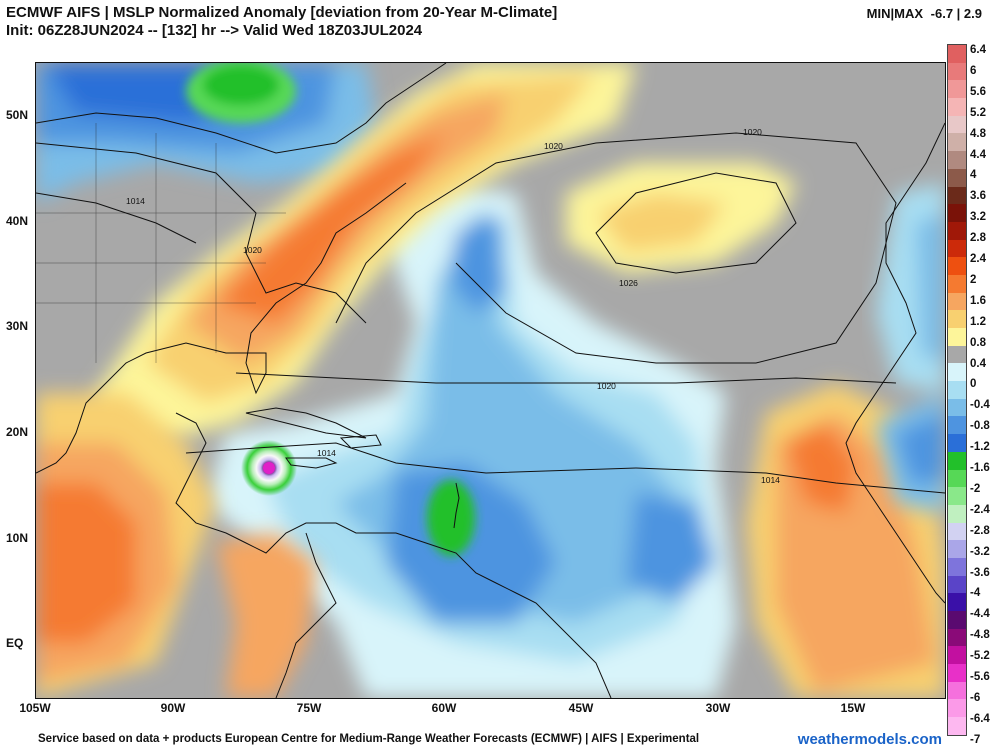 Image resolution: width=1000 pixels, height=750 pixels. Describe the element at coordinates (980, 635) in the screenshot. I see `colorbar-tick-label: -4.8` at that location.